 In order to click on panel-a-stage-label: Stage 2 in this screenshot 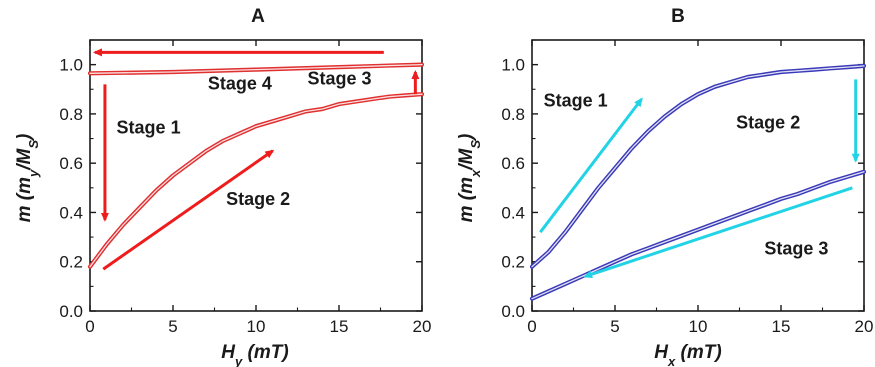, I will do `click(258, 199)`.